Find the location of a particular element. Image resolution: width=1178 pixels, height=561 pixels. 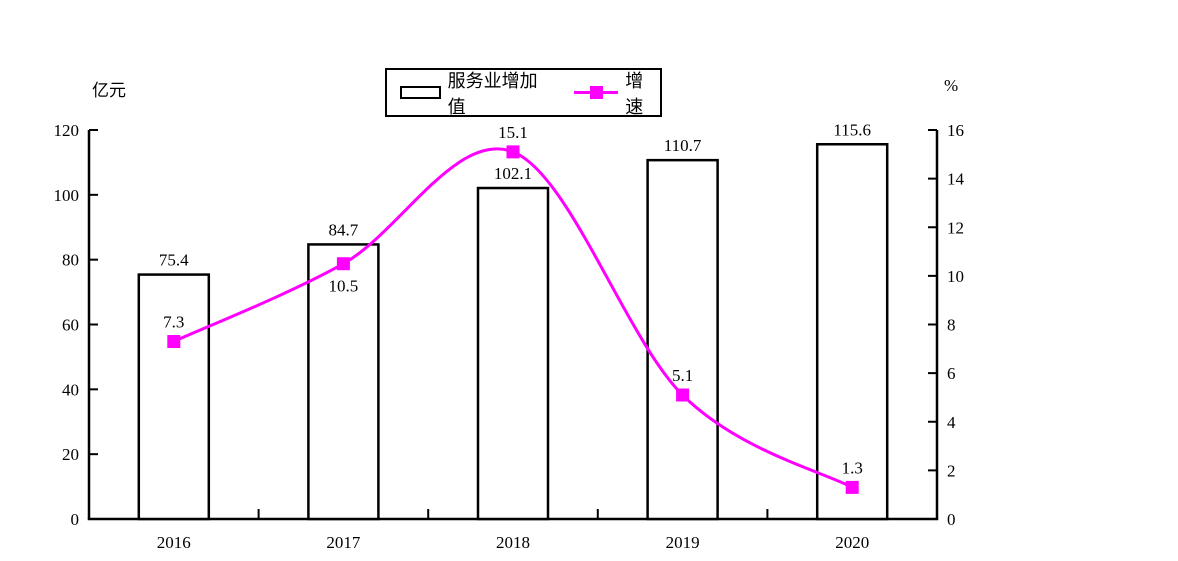

line-series-swatch is located at coordinates (596, 93).